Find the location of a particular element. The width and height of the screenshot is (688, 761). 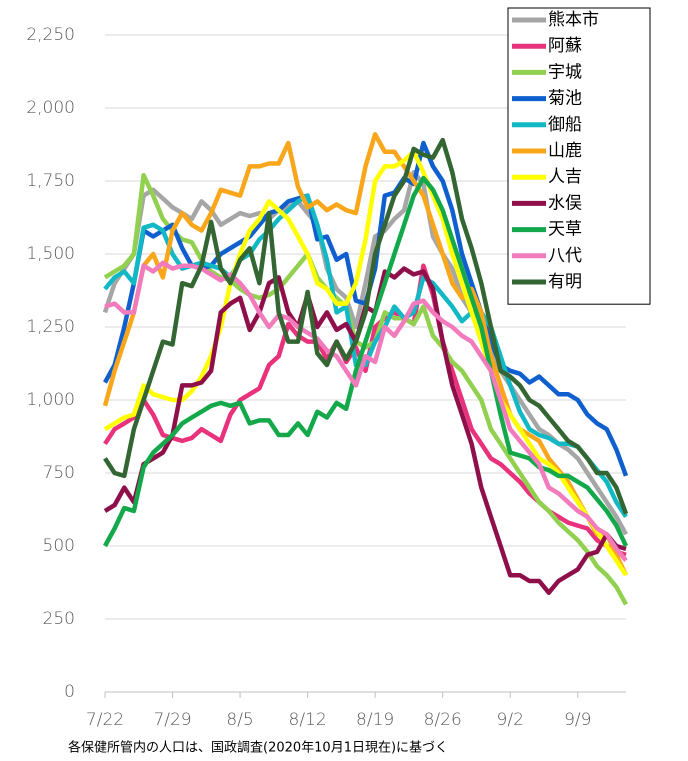

x-tick-label: 8/19 is located at coordinates (375, 720).